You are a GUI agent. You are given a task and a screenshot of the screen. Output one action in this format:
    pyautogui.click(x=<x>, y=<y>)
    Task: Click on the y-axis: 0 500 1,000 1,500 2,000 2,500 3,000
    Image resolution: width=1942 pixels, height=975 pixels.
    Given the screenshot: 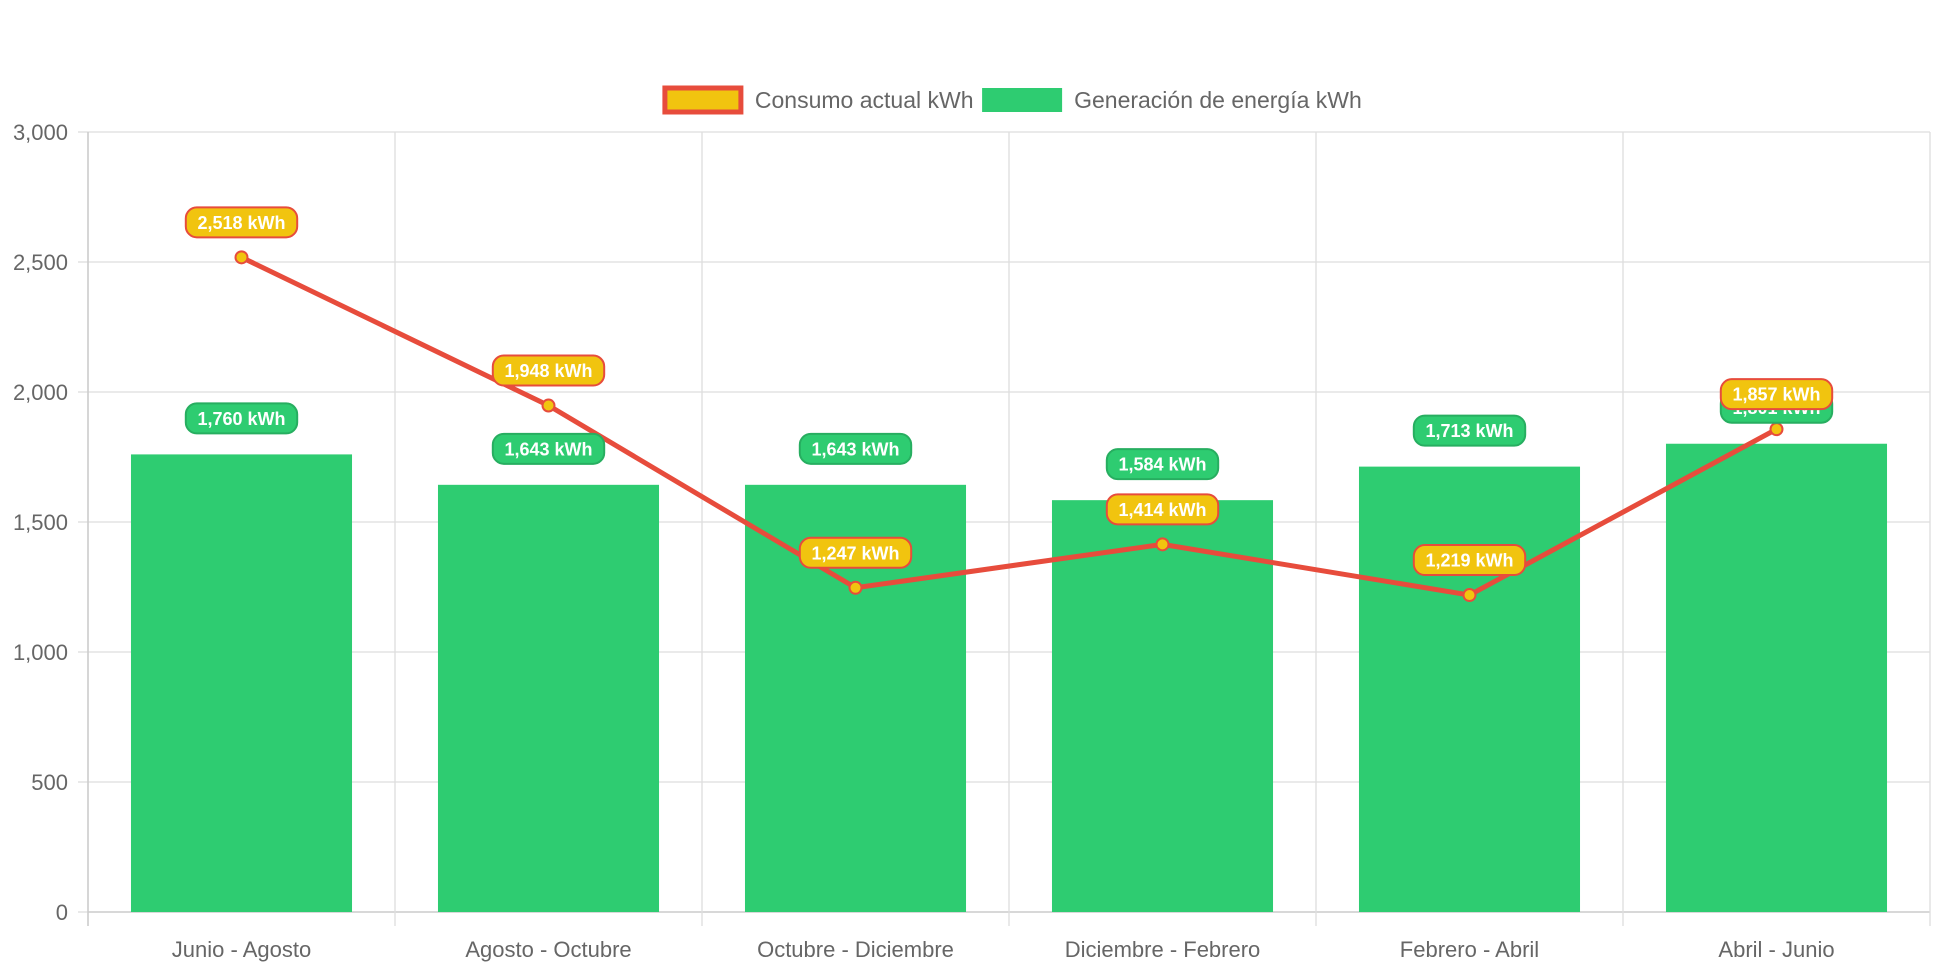 What is the action you would take?
    pyautogui.click(x=40, y=522)
    